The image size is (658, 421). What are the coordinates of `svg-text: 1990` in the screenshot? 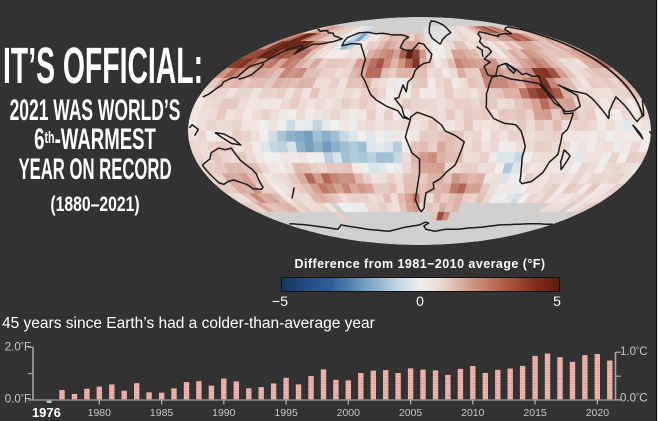 It's located at (224, 413).